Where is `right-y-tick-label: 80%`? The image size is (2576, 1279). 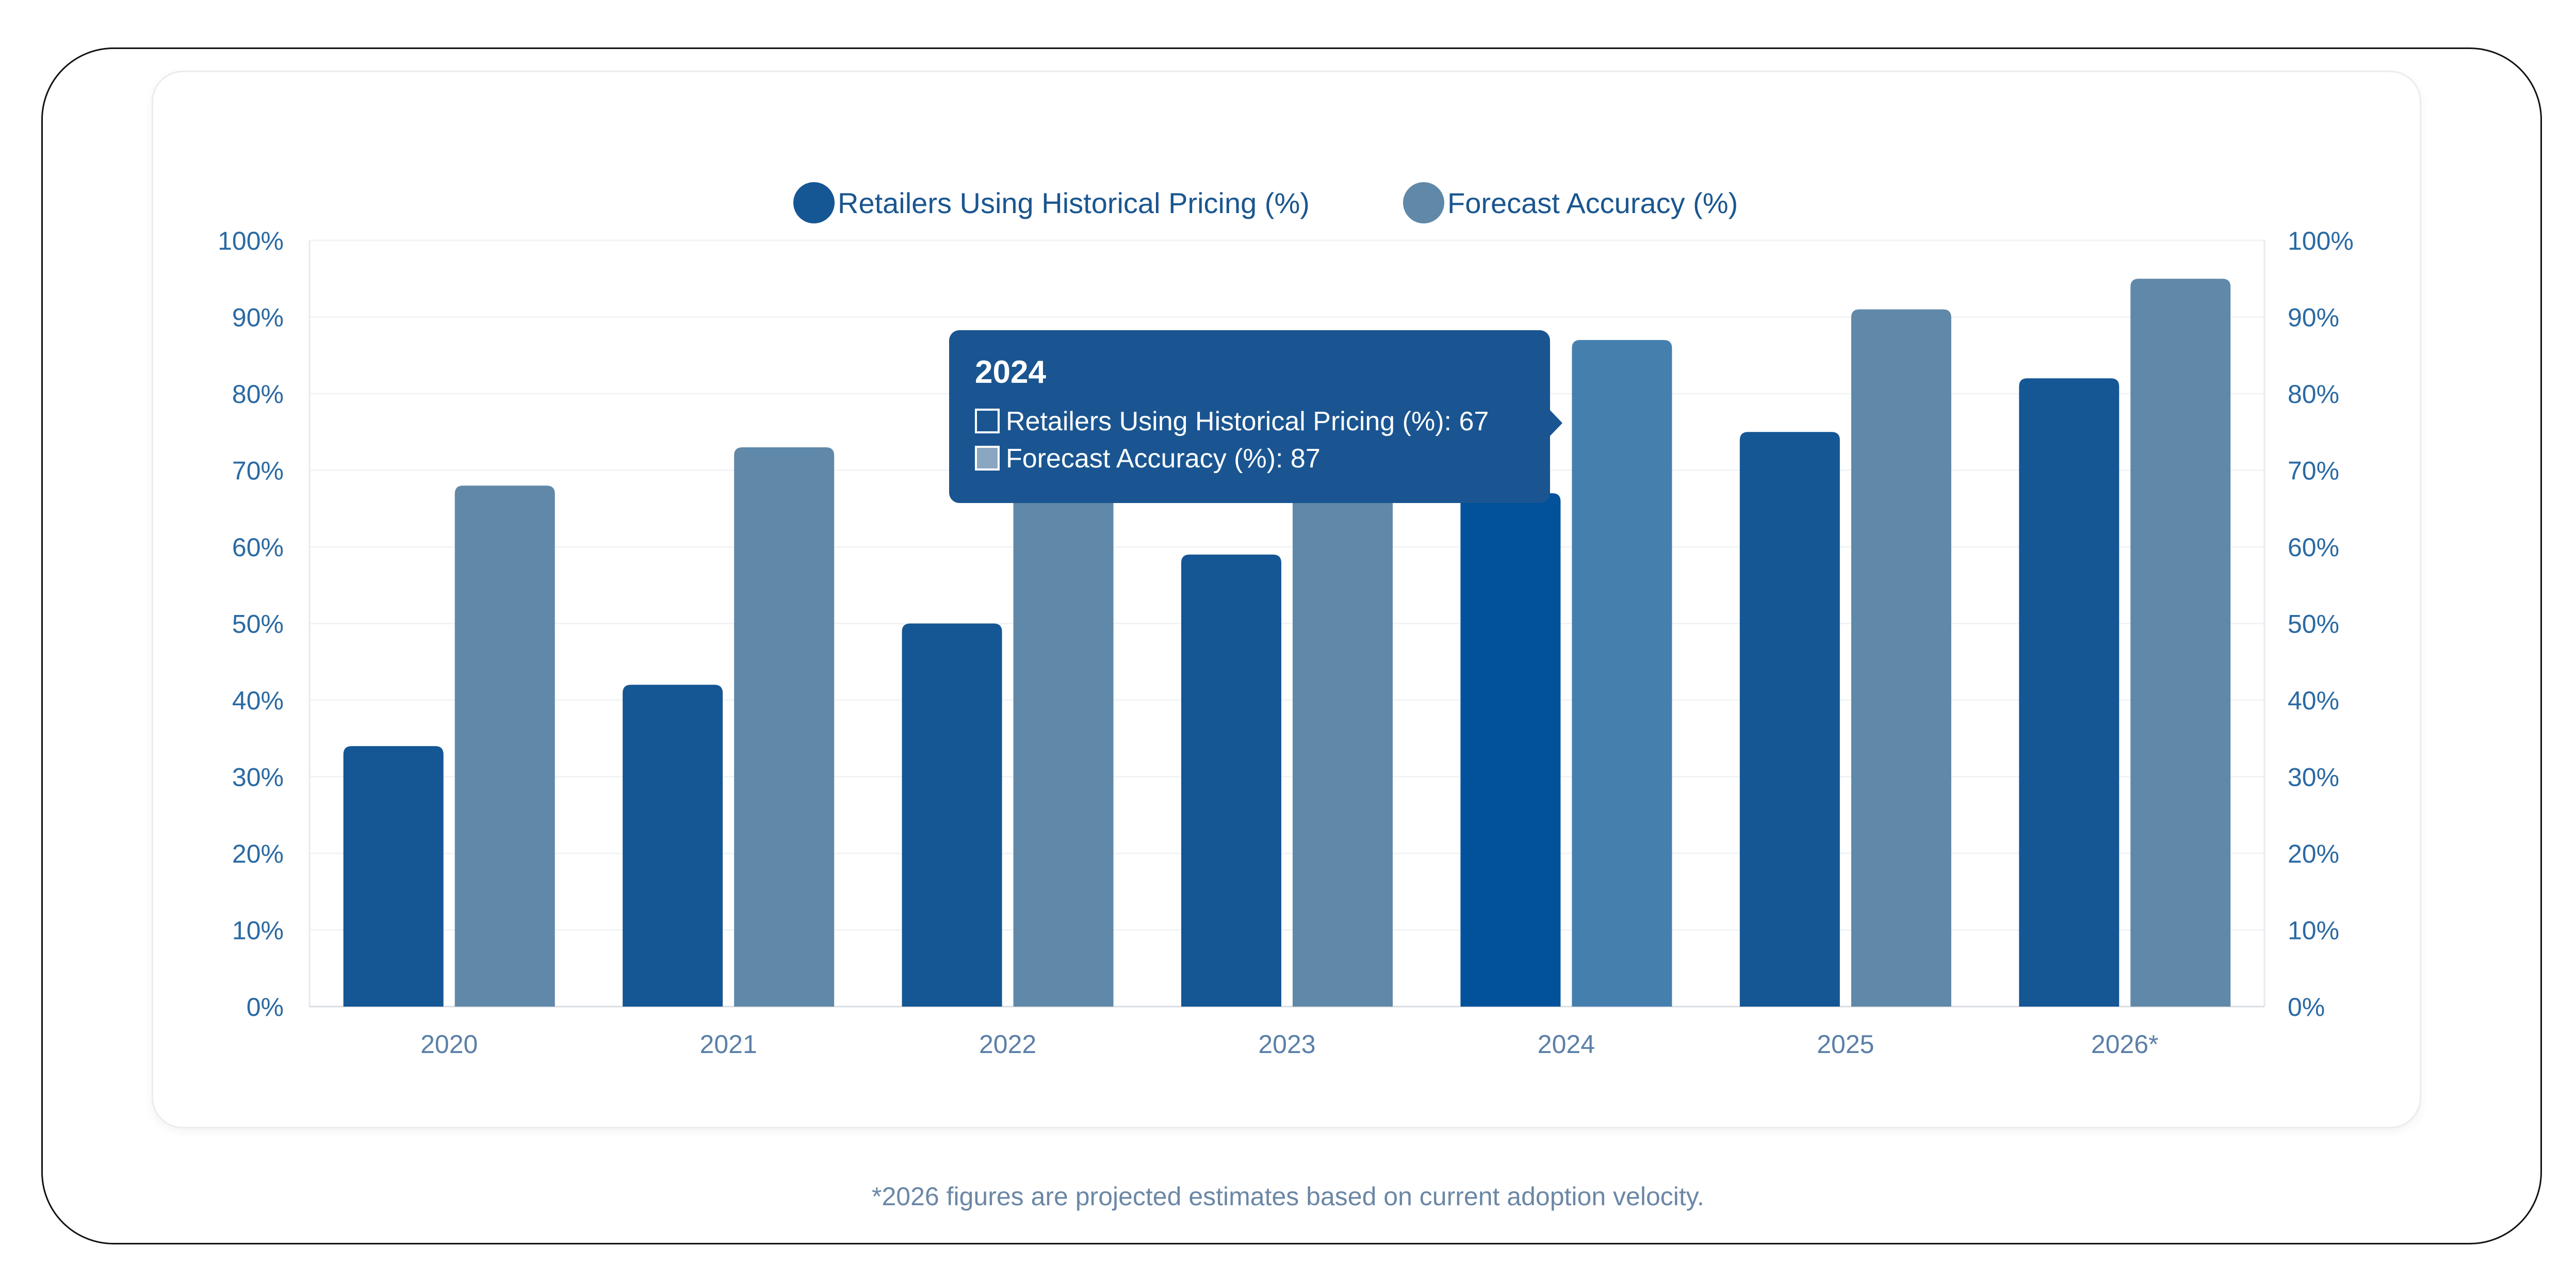
right-y-tick-label: 80% is located at coordinates (2314, 394).